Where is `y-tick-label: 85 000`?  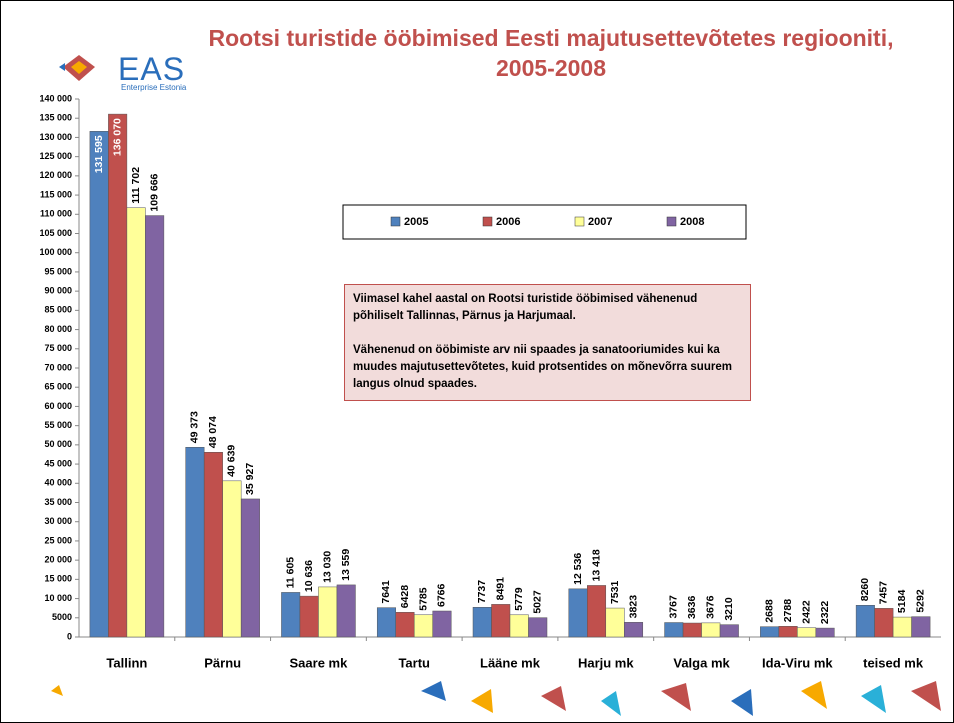
y-tick-label: 85 000 is located at coordinates (58, 310).